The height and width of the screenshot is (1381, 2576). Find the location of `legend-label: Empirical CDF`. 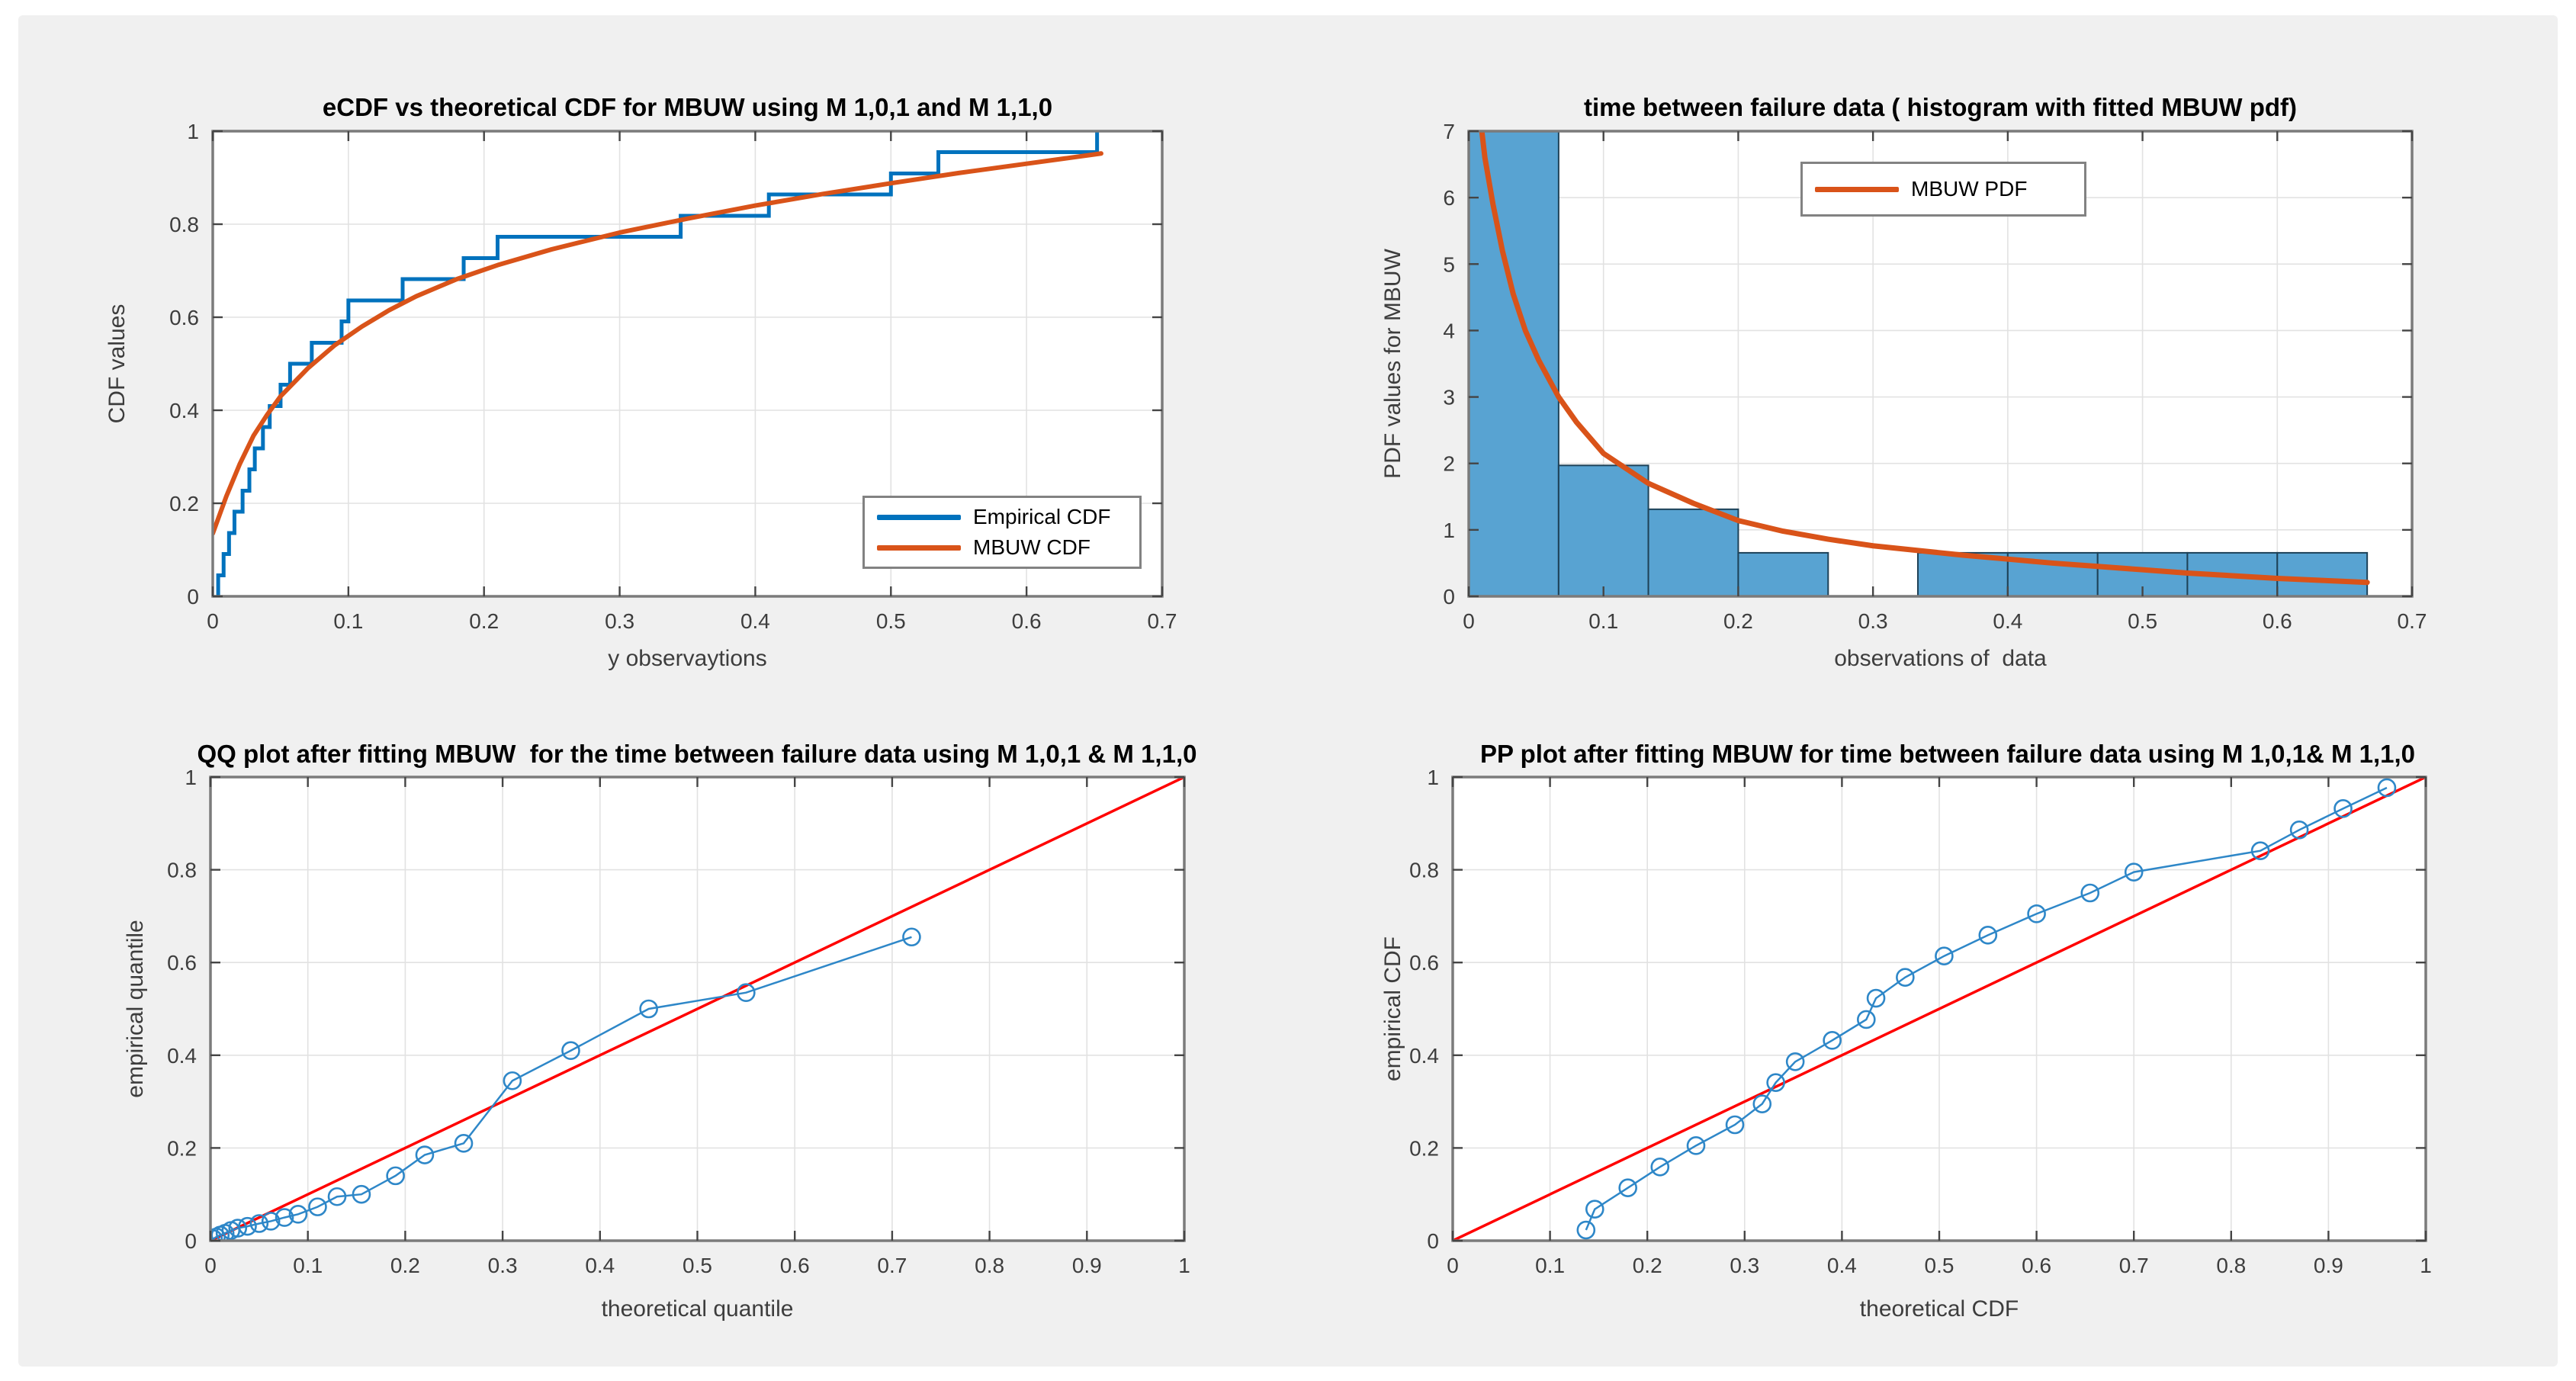

legend-label: Empirical CDF is located at coordinates (1042, 517).